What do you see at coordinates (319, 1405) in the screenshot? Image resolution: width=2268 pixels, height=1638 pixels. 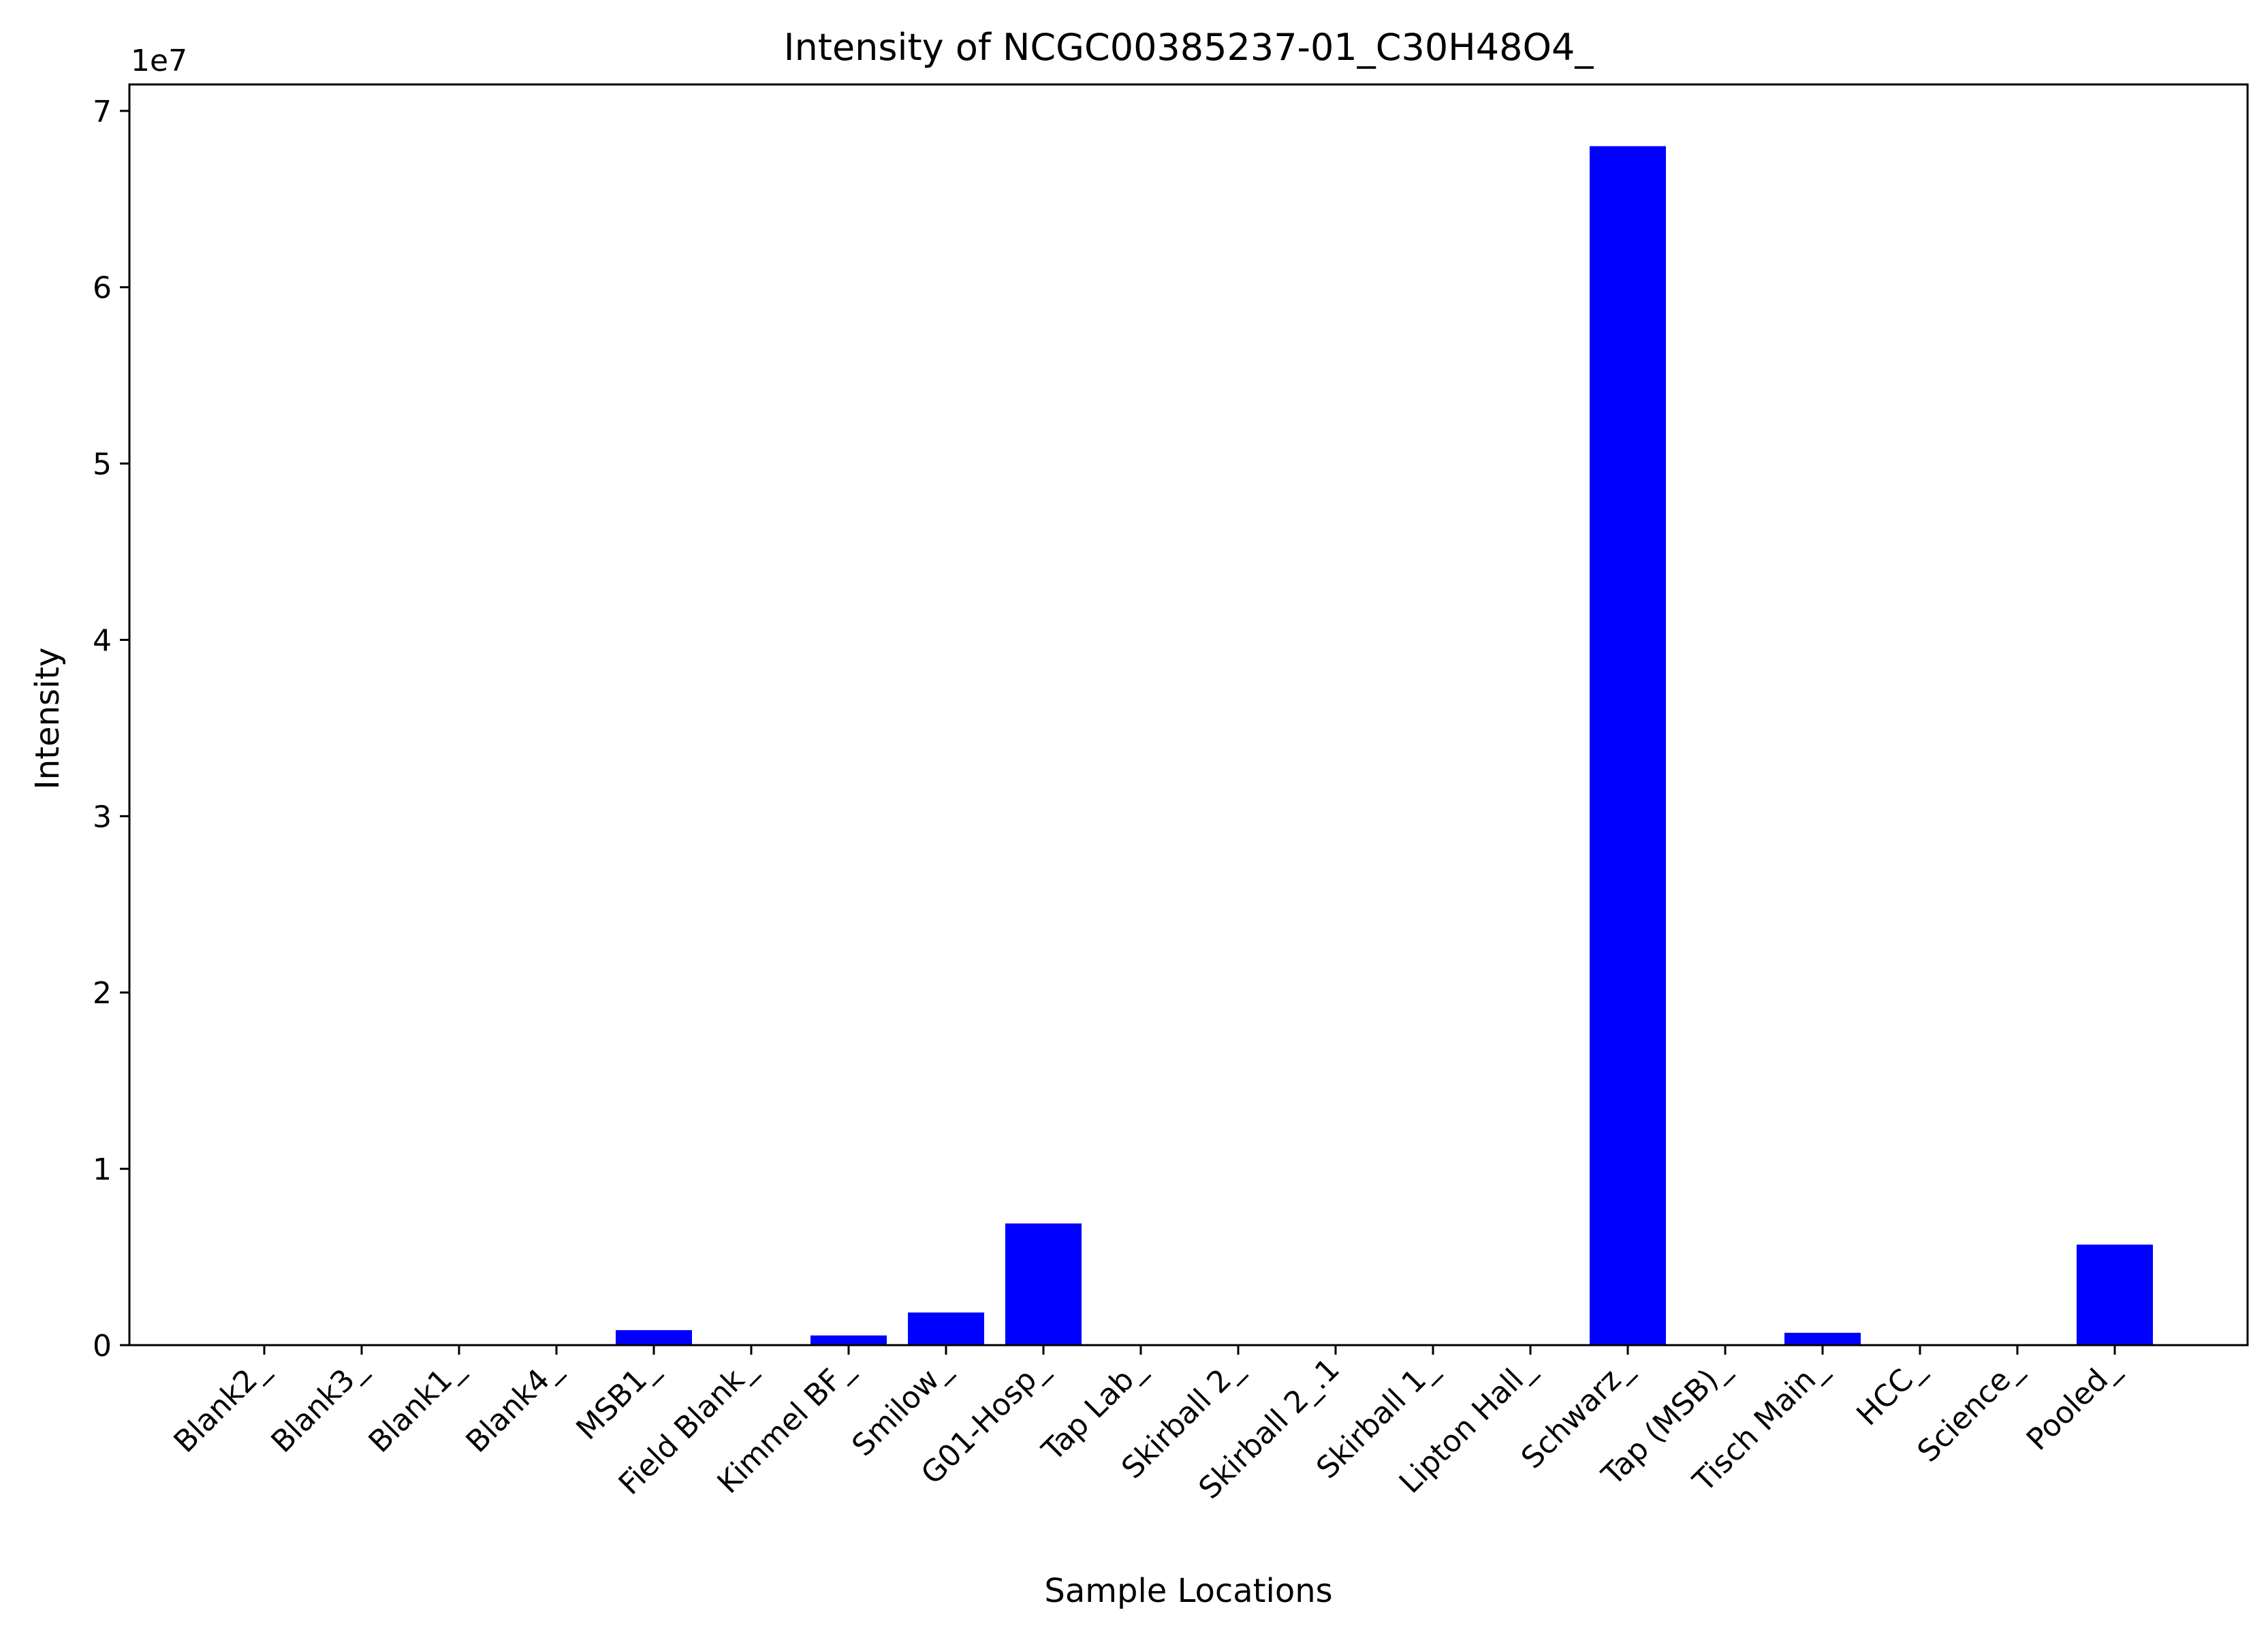 I see `x-tick-label-1: Blank3_` at bounding box center [319, 1405].